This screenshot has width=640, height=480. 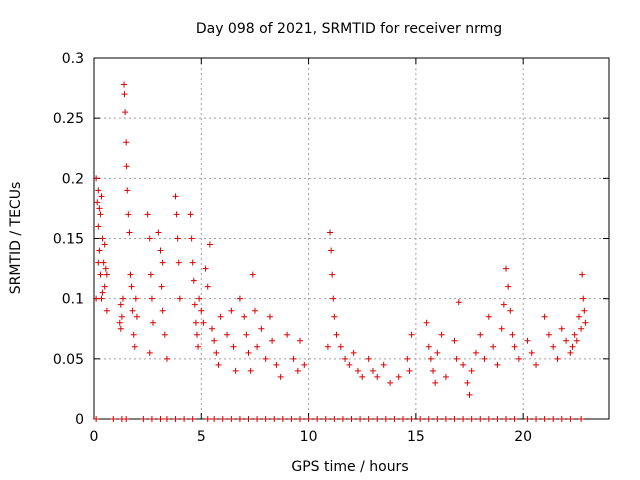 I want to click on y-axis-title: SRMTID / TECUs, so click(x=16, y=238).